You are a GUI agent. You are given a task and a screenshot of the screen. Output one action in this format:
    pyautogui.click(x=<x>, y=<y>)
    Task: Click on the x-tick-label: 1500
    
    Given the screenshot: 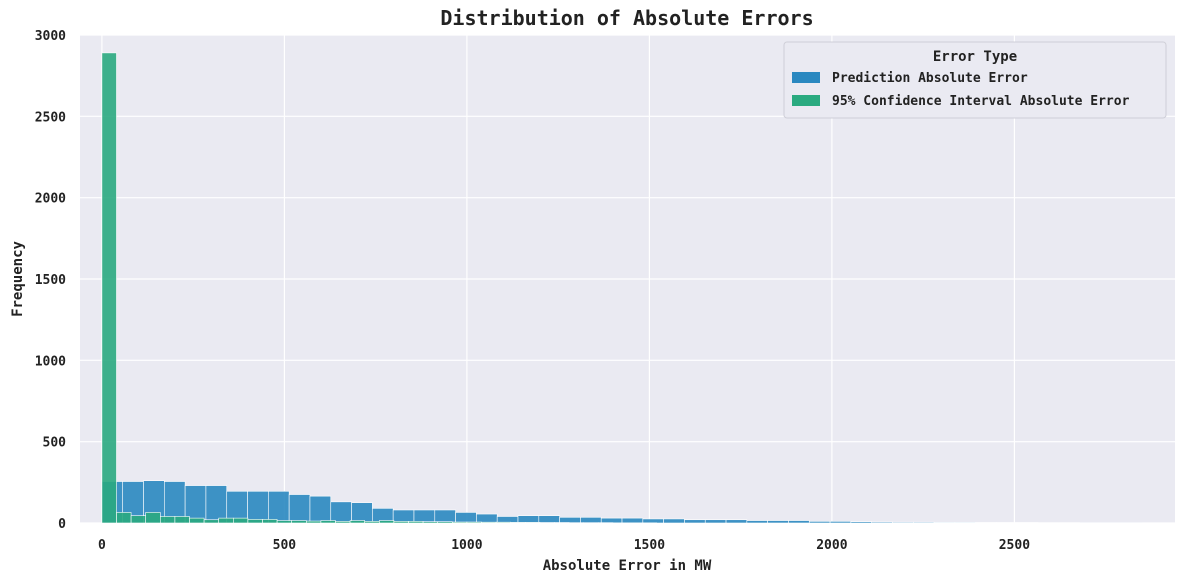 What is the action you would take?
    pyautogui.click(x=649, y=545)
    